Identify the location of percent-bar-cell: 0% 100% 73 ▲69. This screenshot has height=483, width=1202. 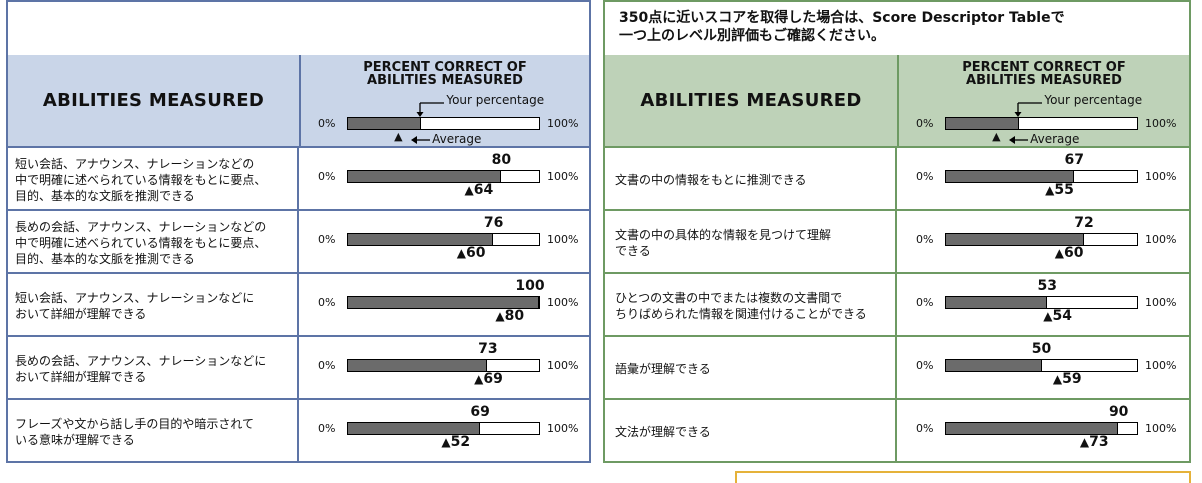
(445, 368).